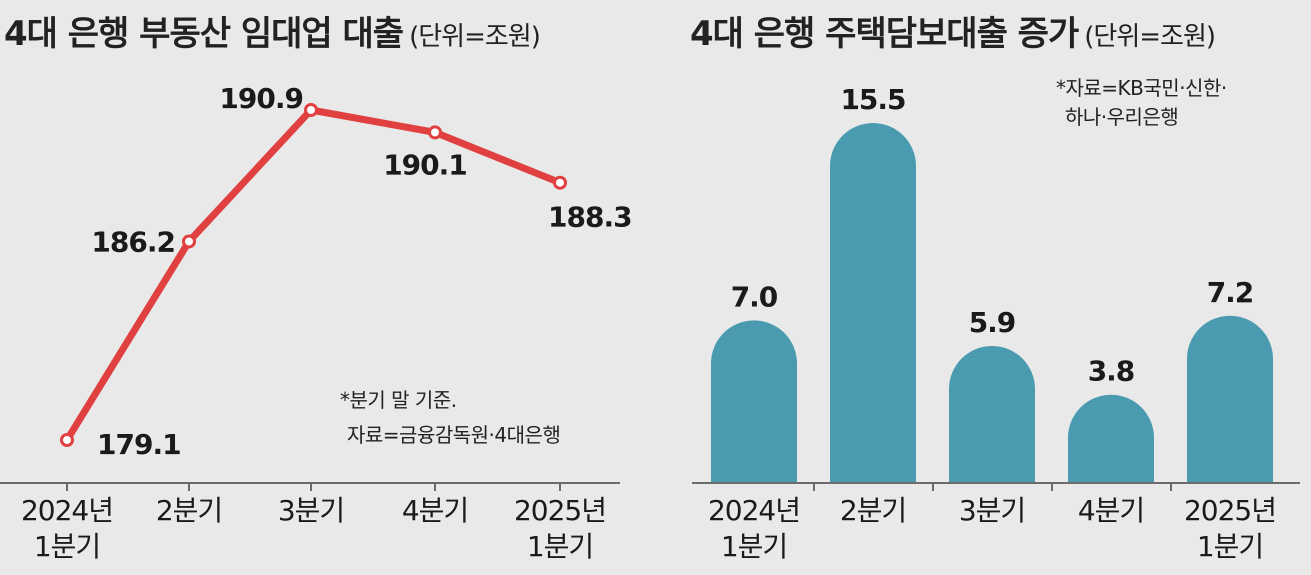 This screenshot has width=1311, height=575. What do you see at coordinates (435, 510) in the screenshot?
I see `left-category-label: 4분기` at bounding box center [435, 510].